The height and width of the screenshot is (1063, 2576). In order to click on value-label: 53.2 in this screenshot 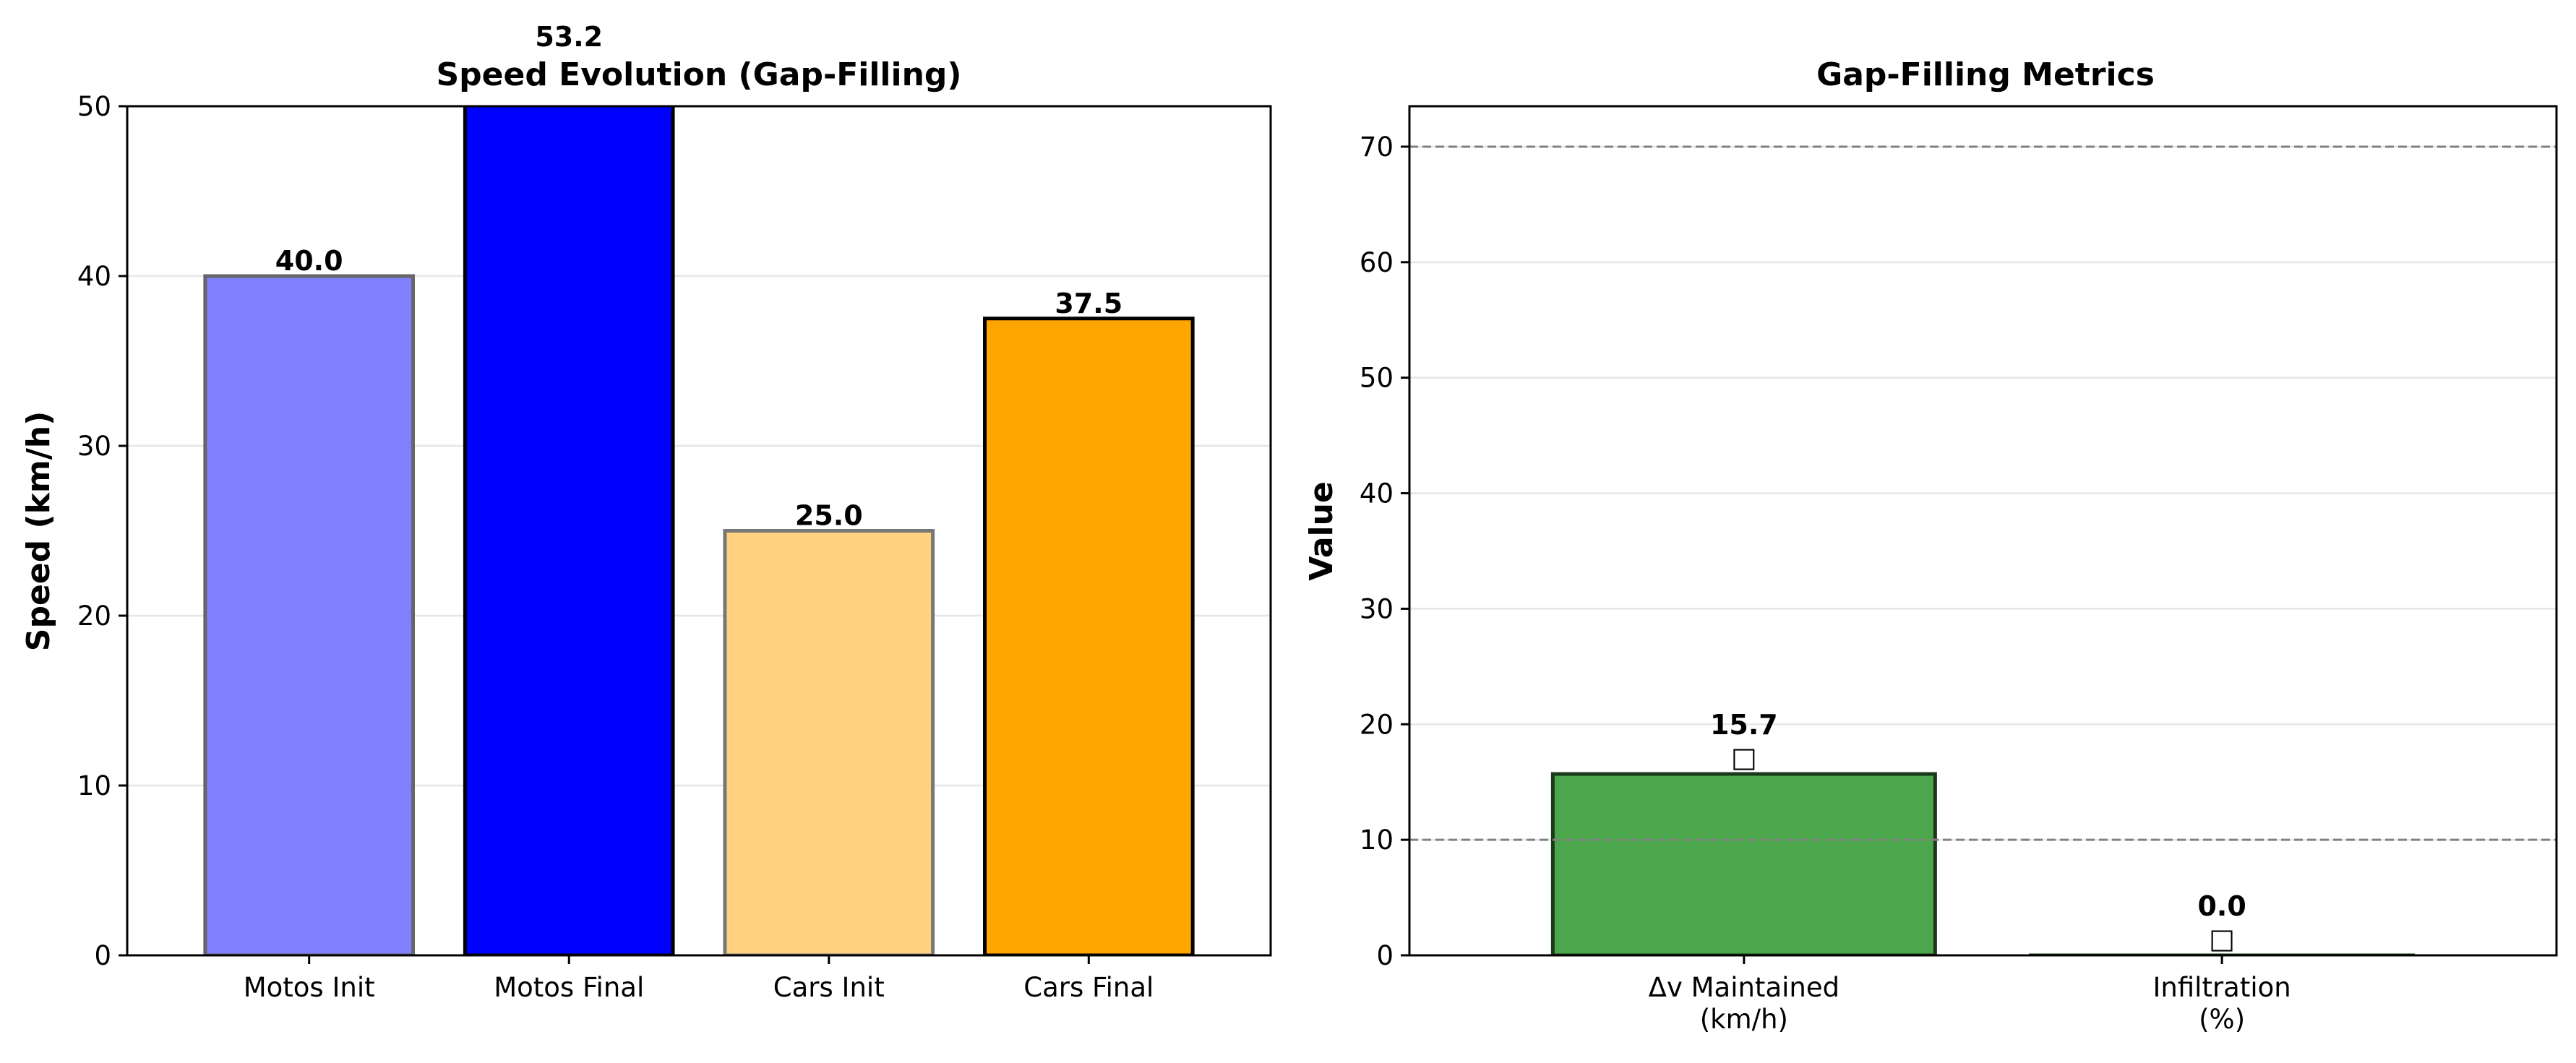, I will do `click(569, 37)`.